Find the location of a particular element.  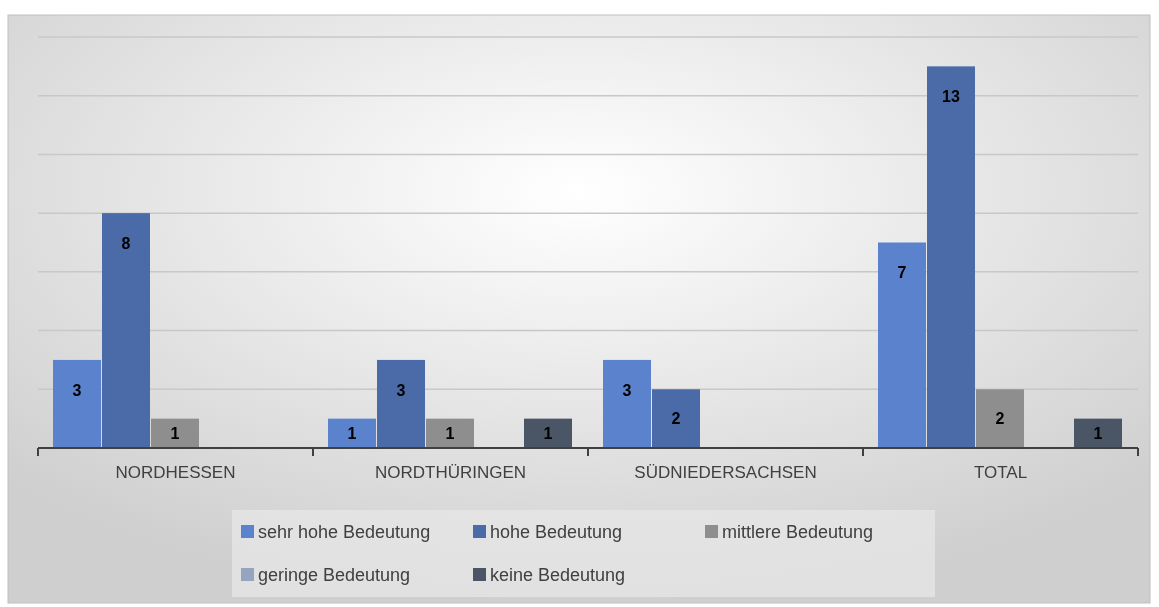

legend-label: geringe Bedeutung is located at coordinates (334, 575).